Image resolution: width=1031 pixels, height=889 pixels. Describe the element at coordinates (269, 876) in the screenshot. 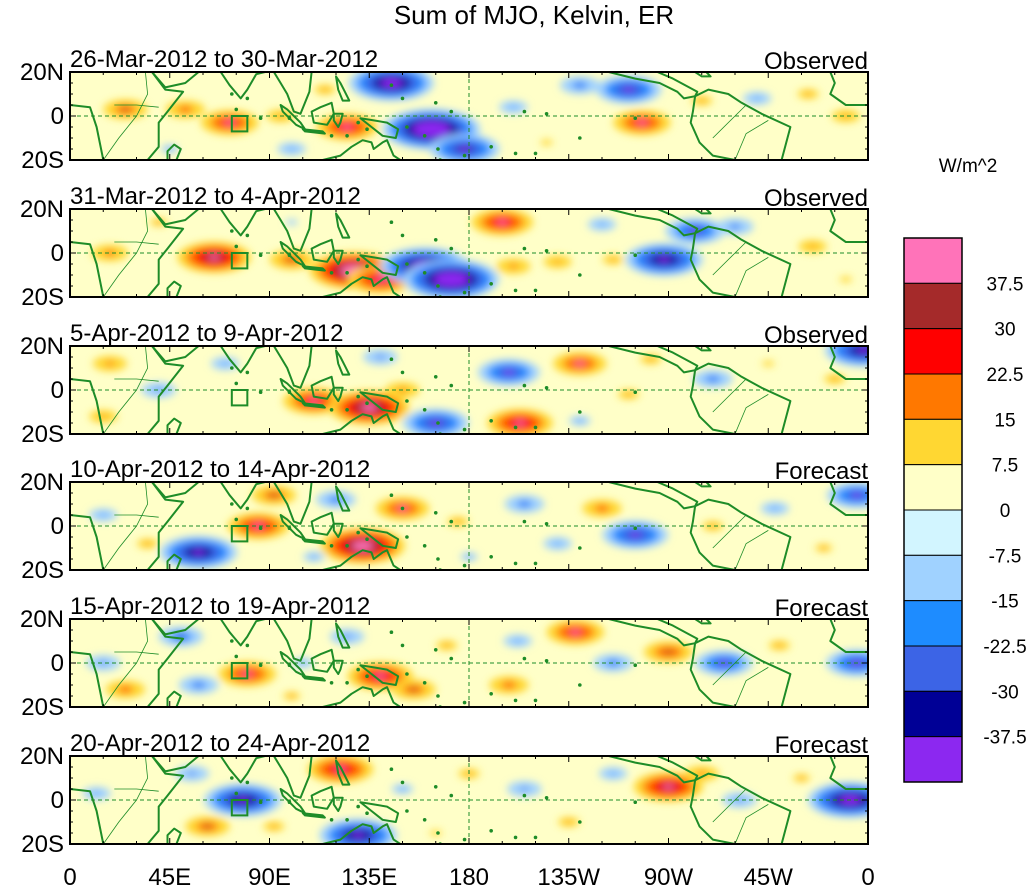

I see `x-tick-label: 90E` at that location.